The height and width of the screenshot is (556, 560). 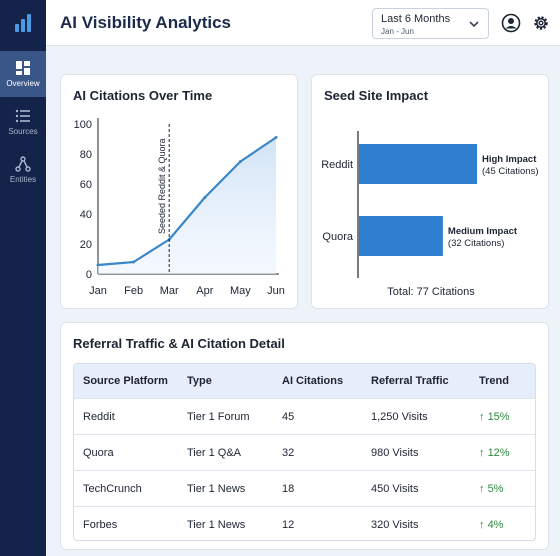 I want to click on cell-trend: ↑ 4%, so click(x=491, y=525).